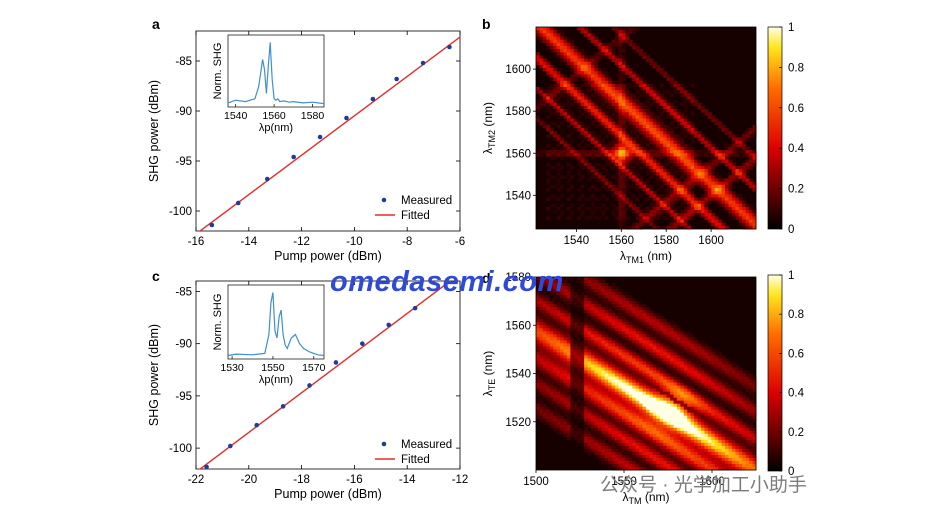 The width and height of the screenshot is (945, 520). I want to click on fitted-line, so click(329, 133).